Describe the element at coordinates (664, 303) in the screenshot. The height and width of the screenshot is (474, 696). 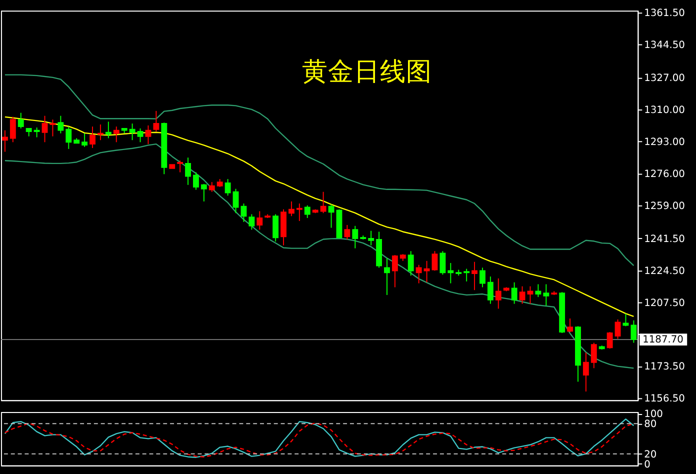
I see `y-tick-label: 1207.50` at that location.